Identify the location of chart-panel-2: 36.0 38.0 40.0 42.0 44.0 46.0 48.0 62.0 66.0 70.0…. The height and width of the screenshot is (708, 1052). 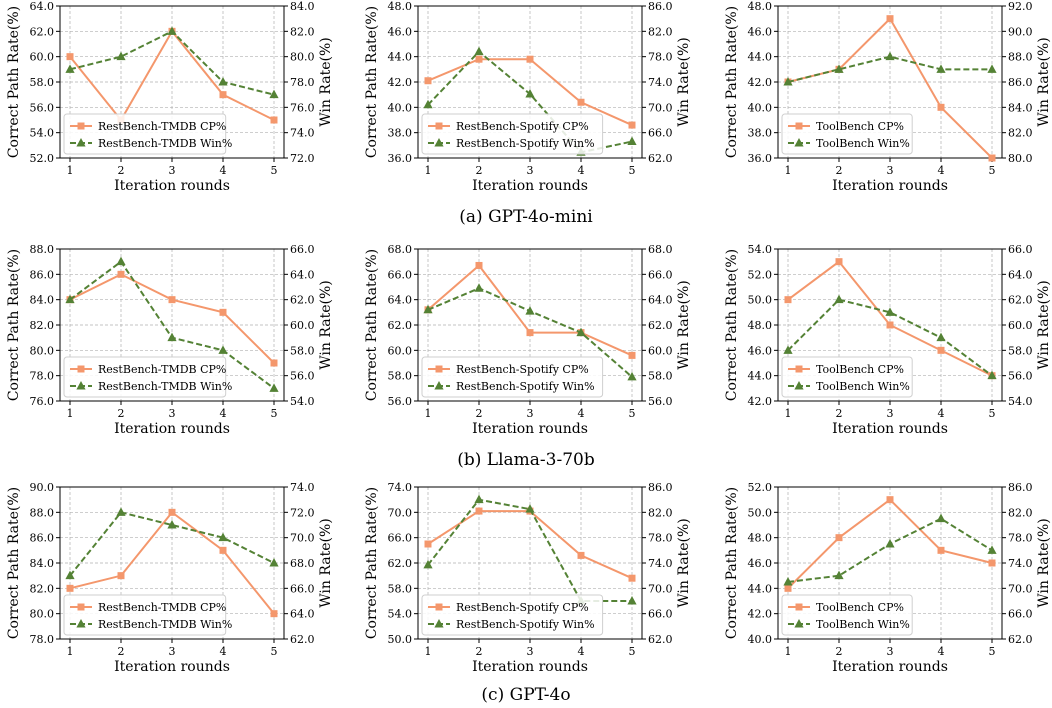
(528, 97).